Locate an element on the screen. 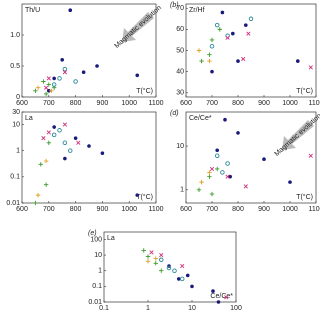  panel-label: (e) is located at coordinates (92, 233).